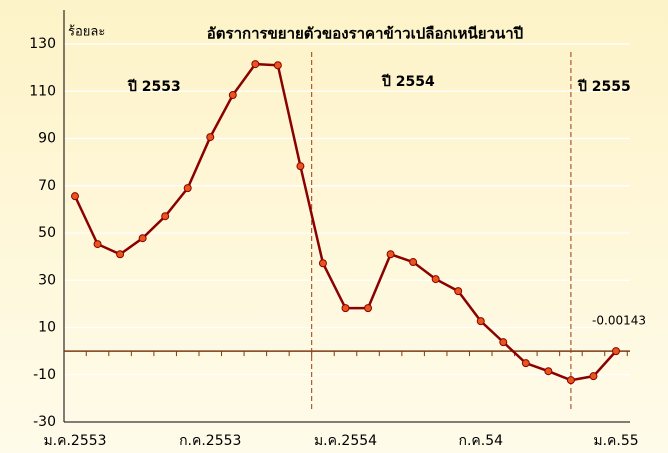 This screenshot has height=453, width=668. I want to click on y-tick-label: -30, so click(44, 422).